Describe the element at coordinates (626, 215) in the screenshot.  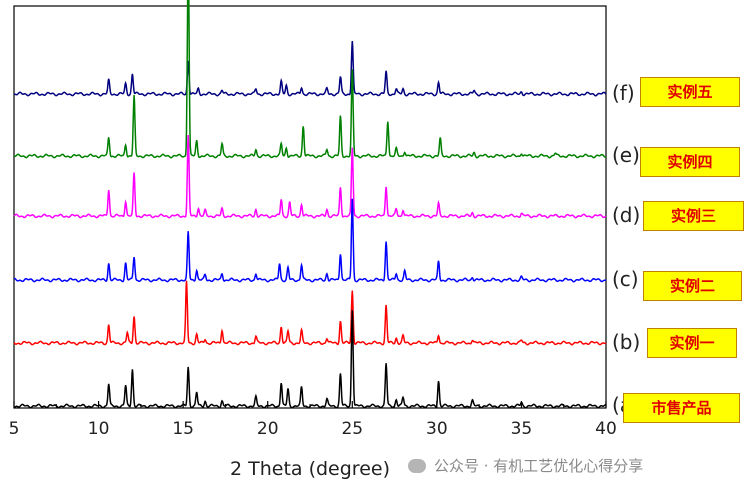
I see `series-label-d: (d)` at that location.